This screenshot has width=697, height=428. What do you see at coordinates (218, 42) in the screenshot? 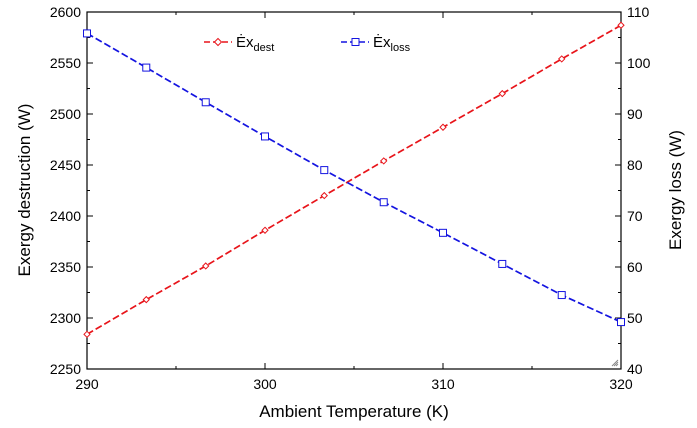
I see `legend-marker-dest` at bounding box center [218, 42].